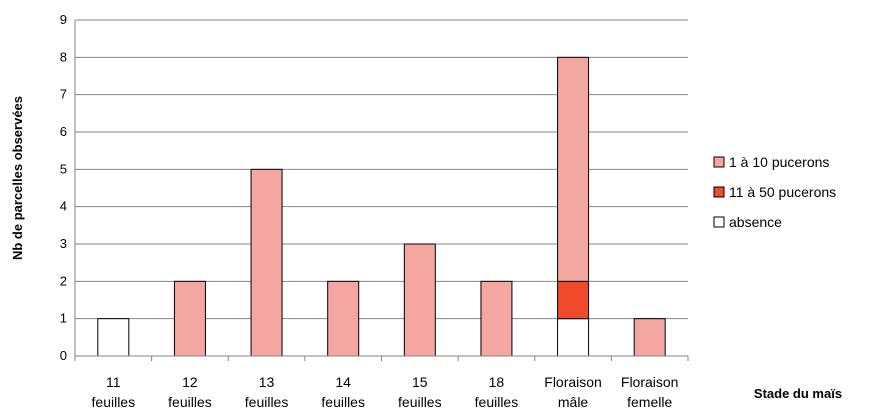  What do you see at coordinates (779, 162) in the screenshot?
I see `legend-label: 1 à 10 pucerons` at bounding box center [779, 162].